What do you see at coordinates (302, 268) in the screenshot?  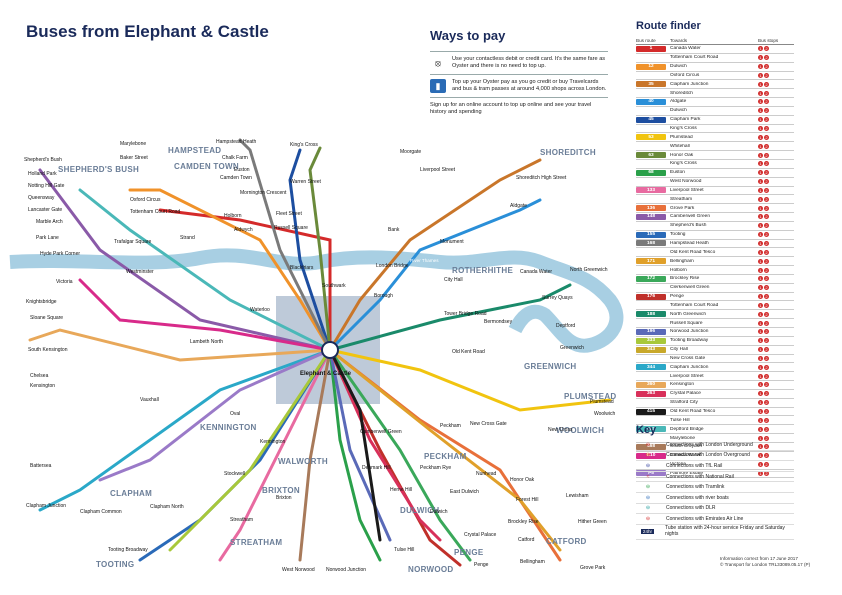 I see `place-label: Blackfriars` at bounding box center [302, 268].